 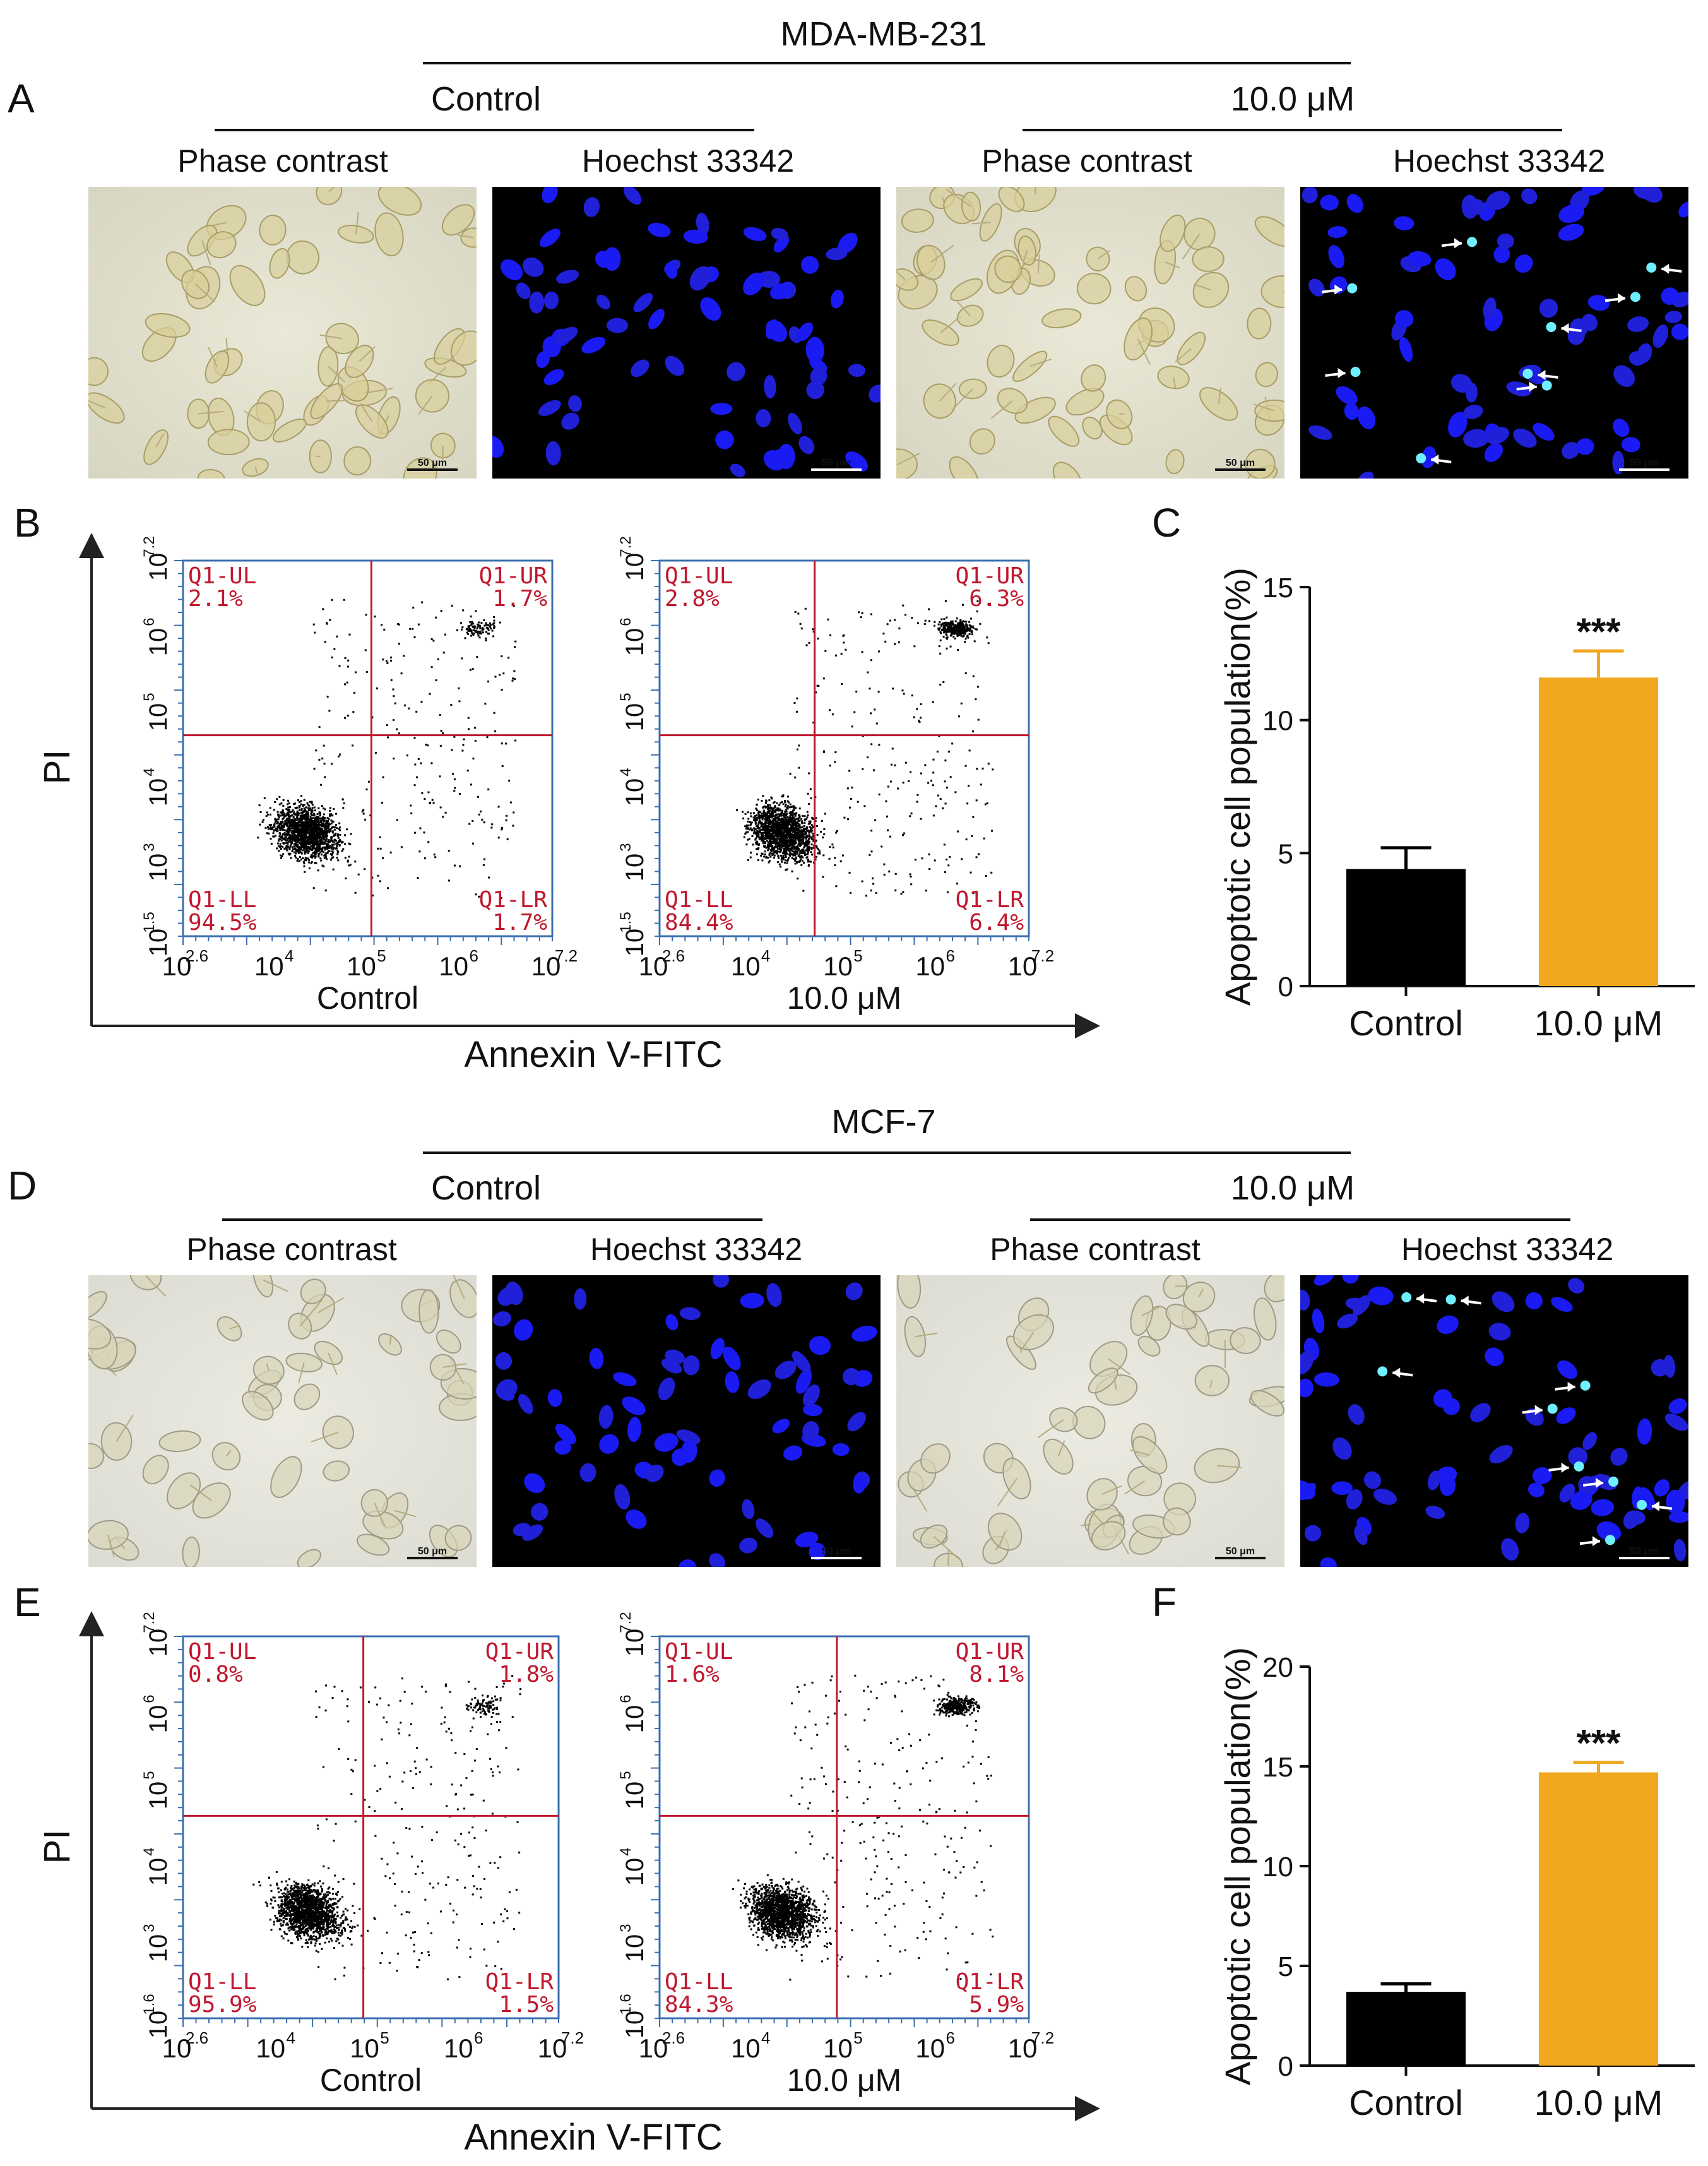 What do you see at coordinates (593, 1054) in the screenshot?
I see `x-axis-title: Annexin V-FITC` at bounding box center [593, 1054].